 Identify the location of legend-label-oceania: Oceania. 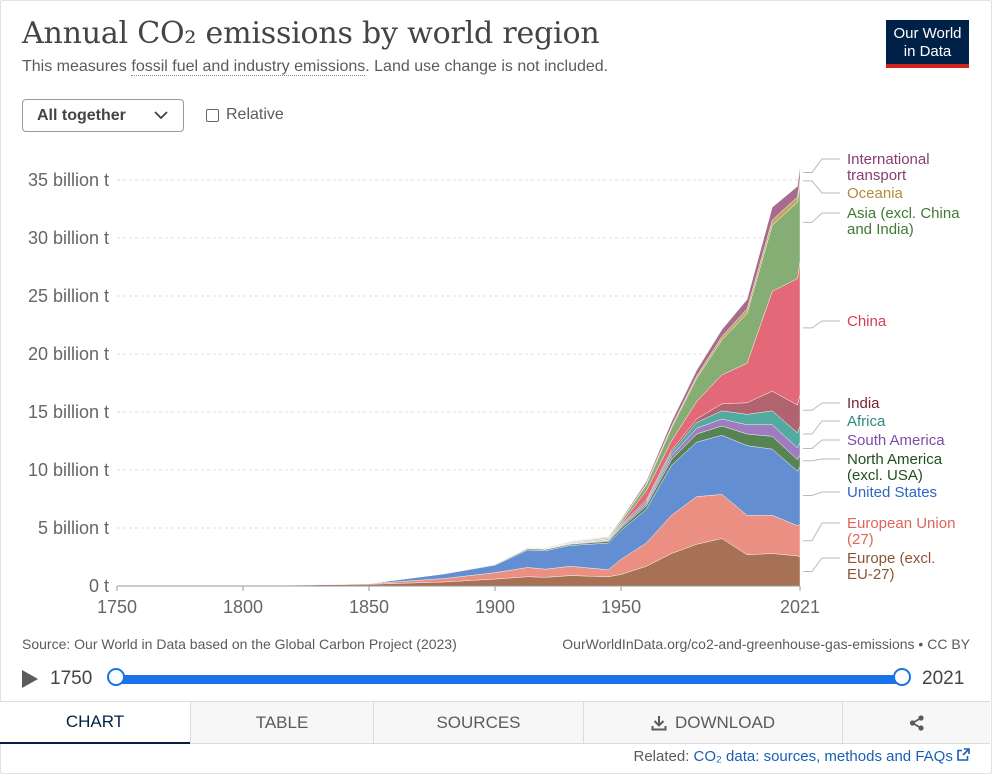
(875, 193).